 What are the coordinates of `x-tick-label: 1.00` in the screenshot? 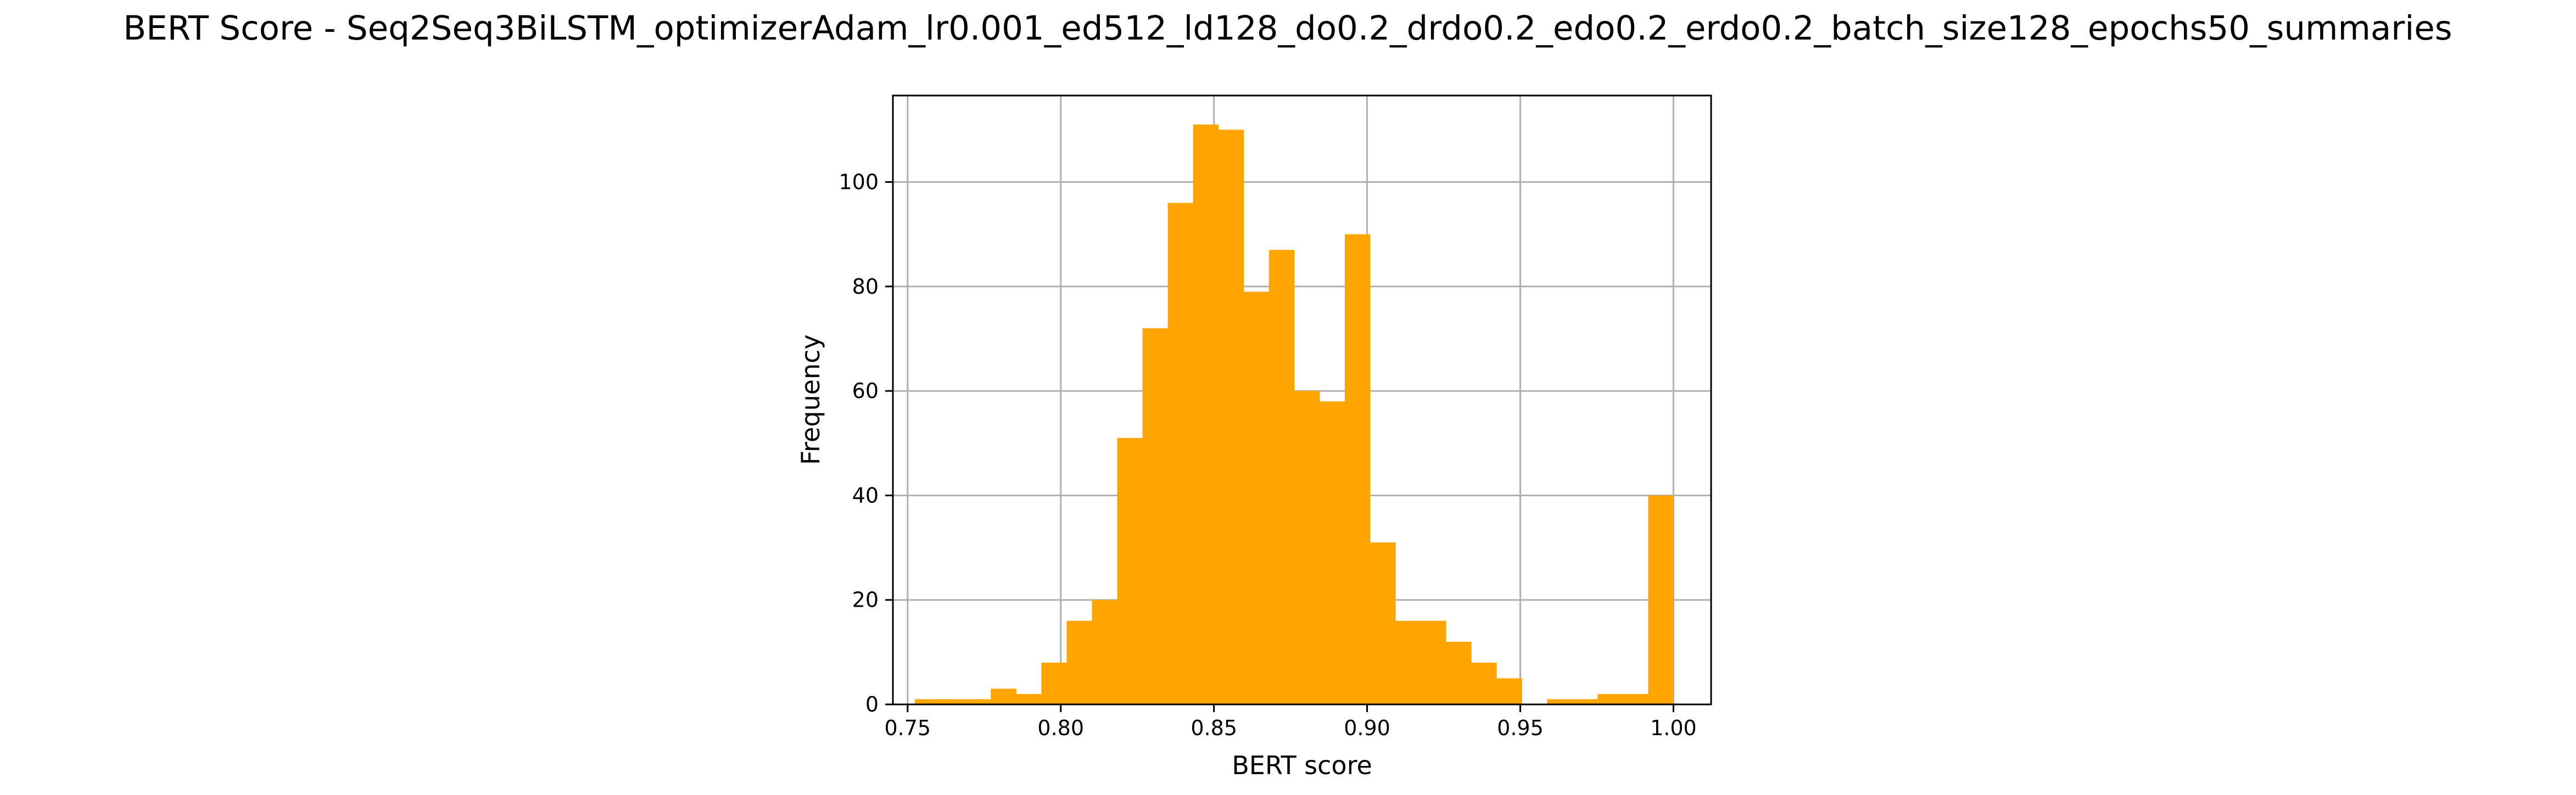 It's located at (1674, 728).